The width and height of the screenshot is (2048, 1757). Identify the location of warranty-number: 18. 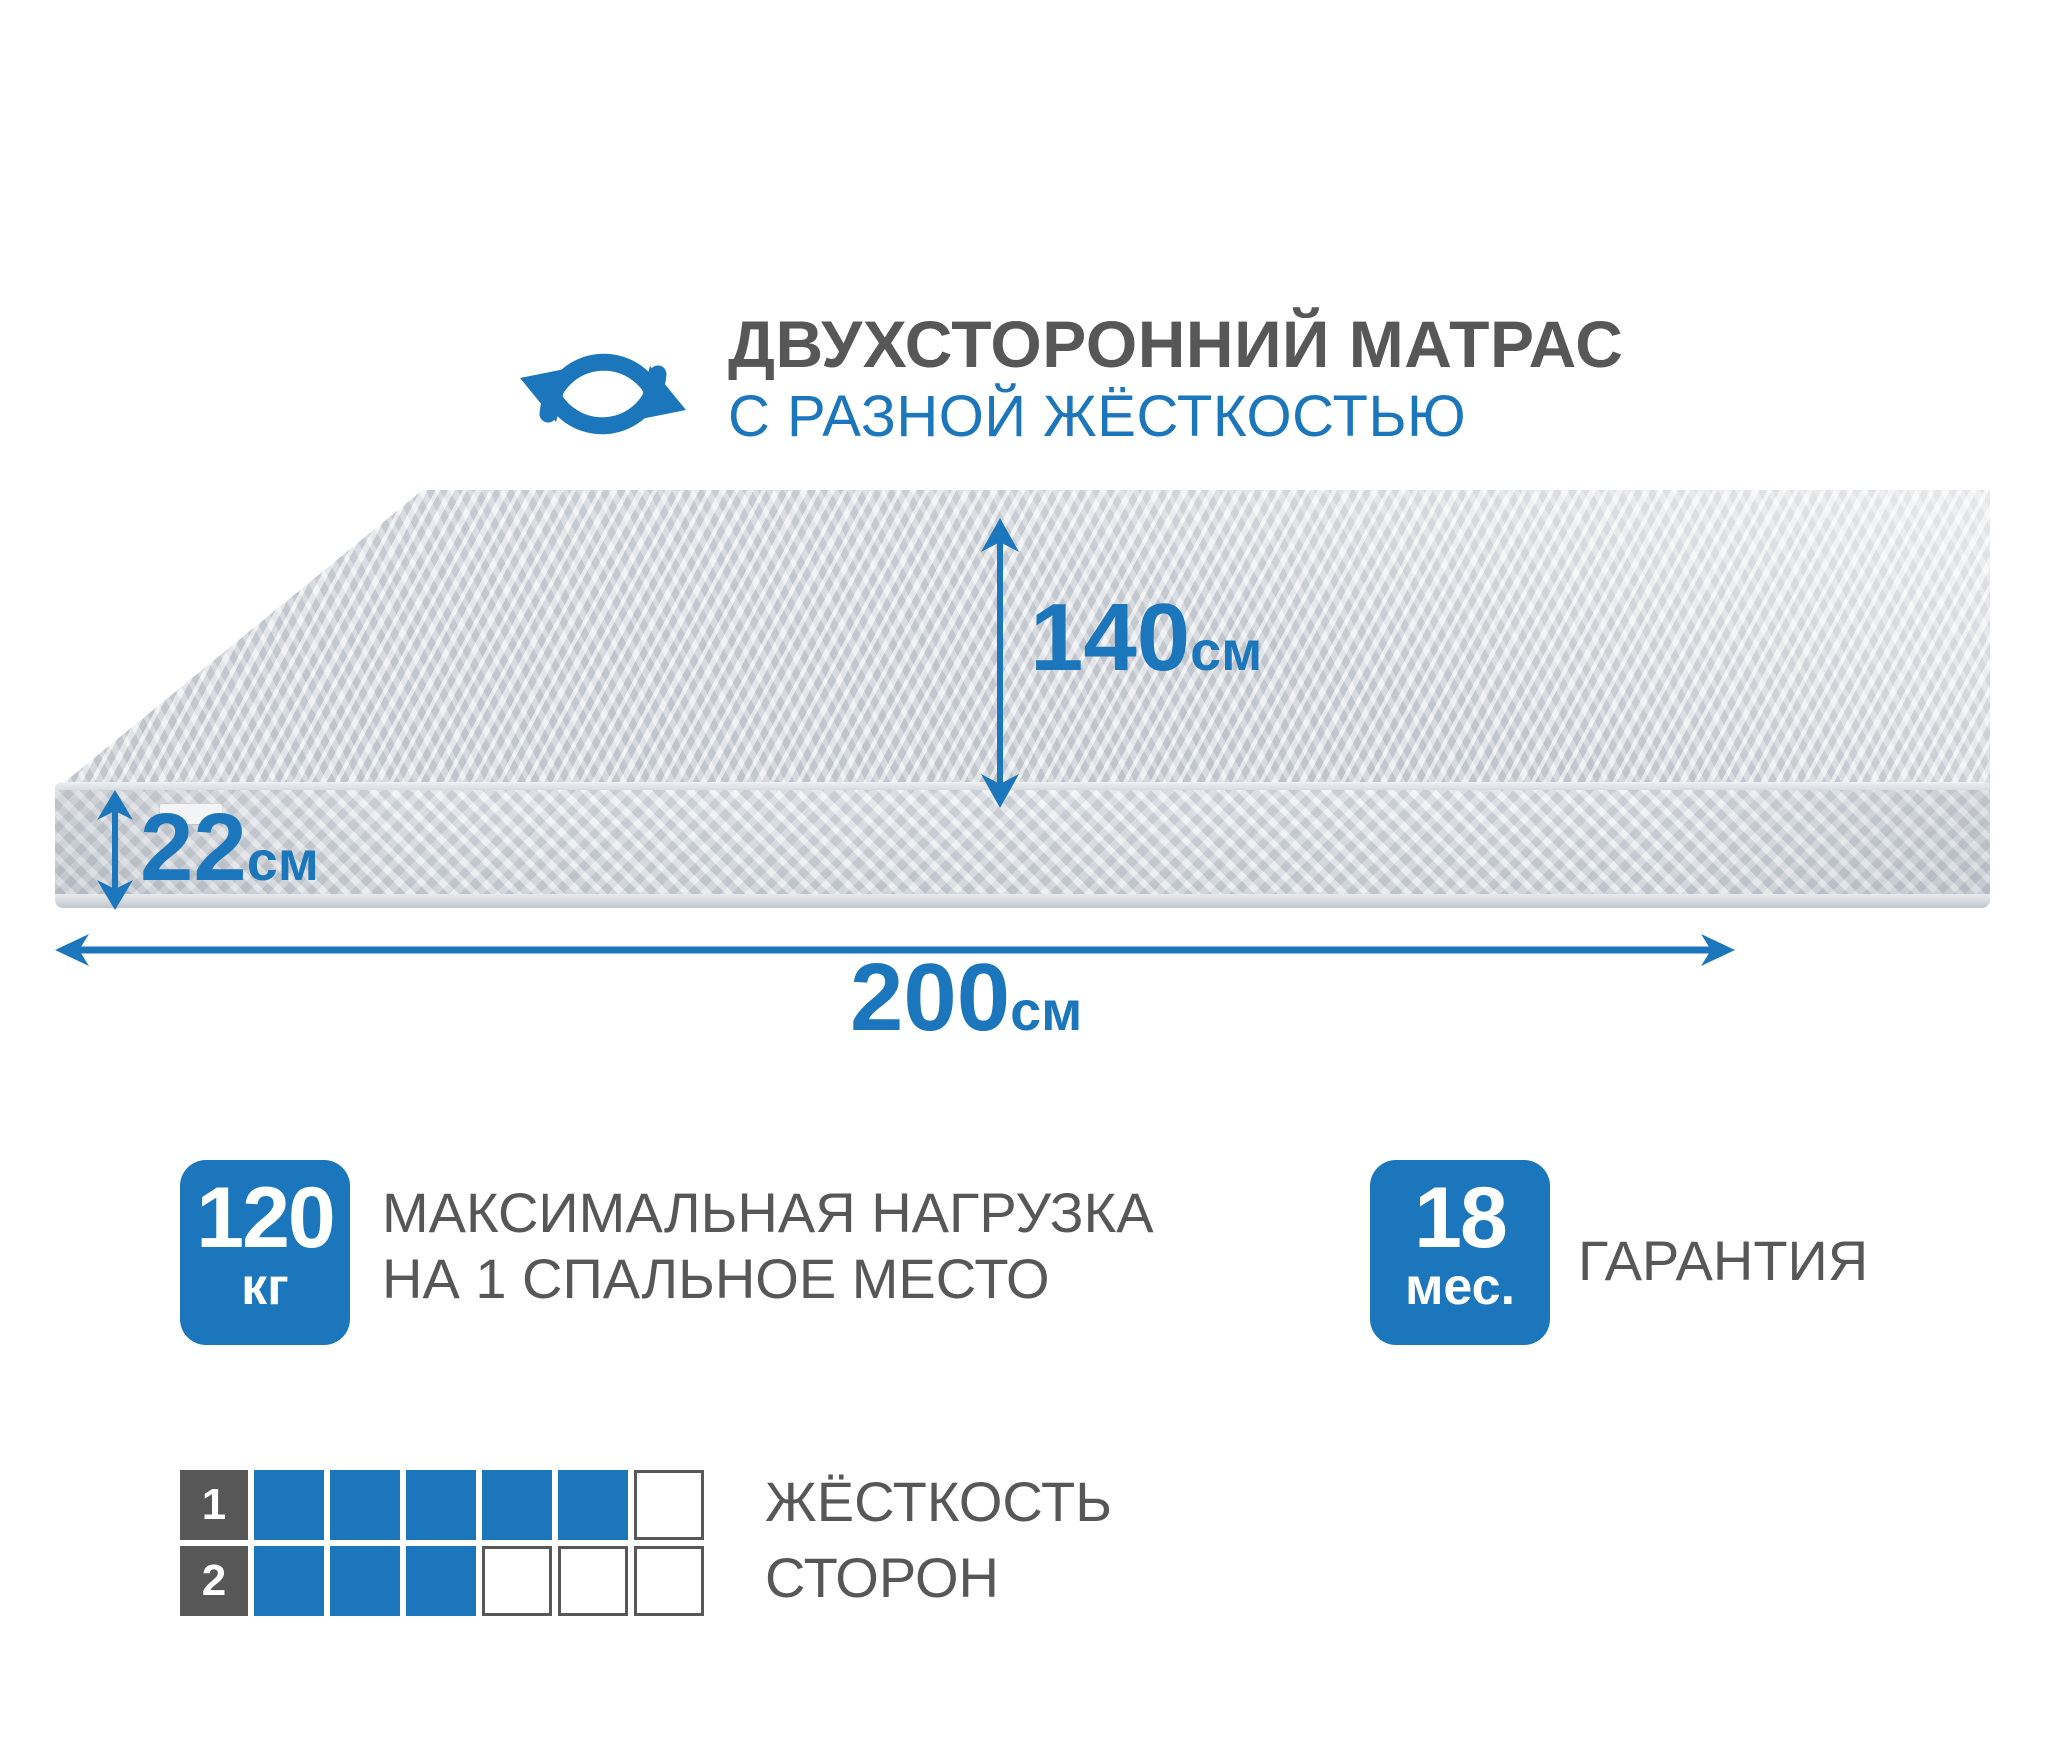
(1461, 1218).